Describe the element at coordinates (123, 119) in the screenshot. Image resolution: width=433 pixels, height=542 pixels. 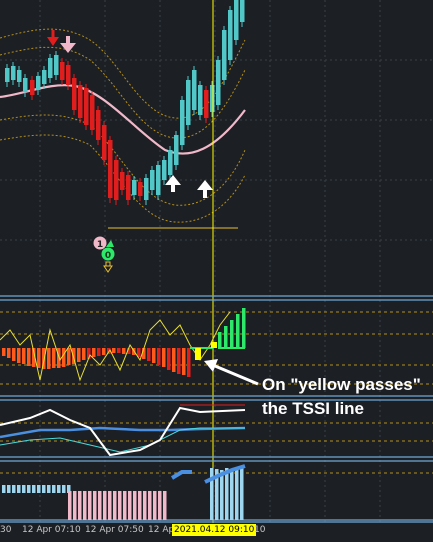
I see `moving-average-line` at that location.